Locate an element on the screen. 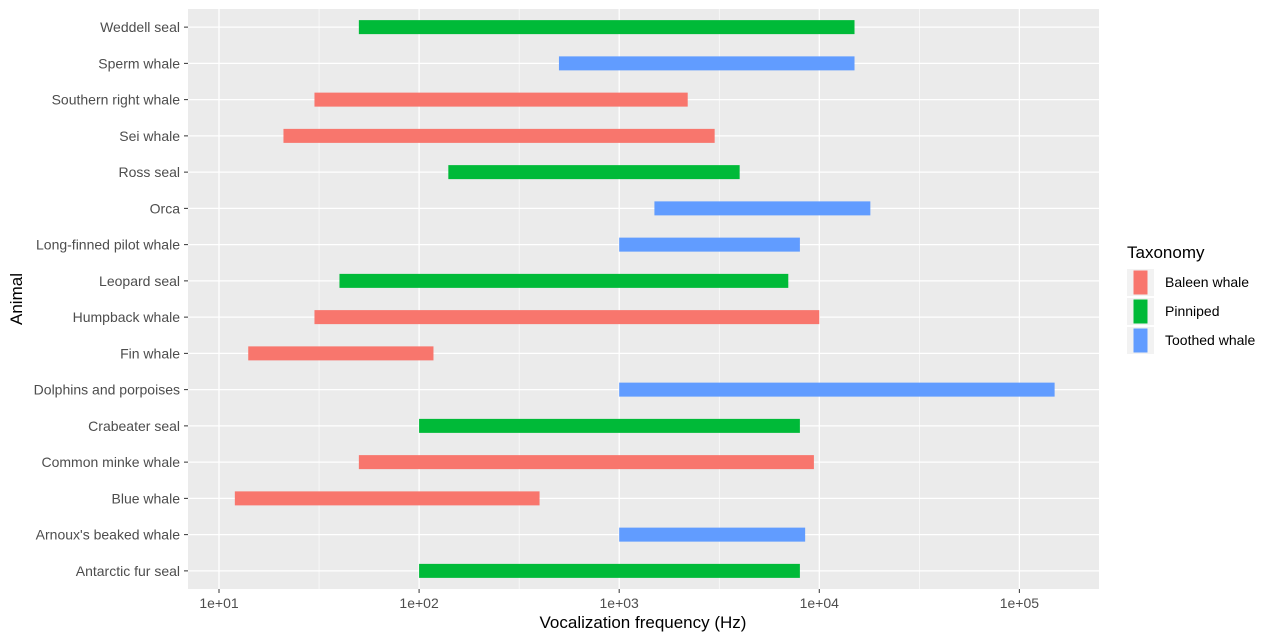 This screenshot has width=1280, height=640. x-axis: 1e+01 1e+02 1e+03 1e+04 1e+05 is located at coordinates (619, 600).